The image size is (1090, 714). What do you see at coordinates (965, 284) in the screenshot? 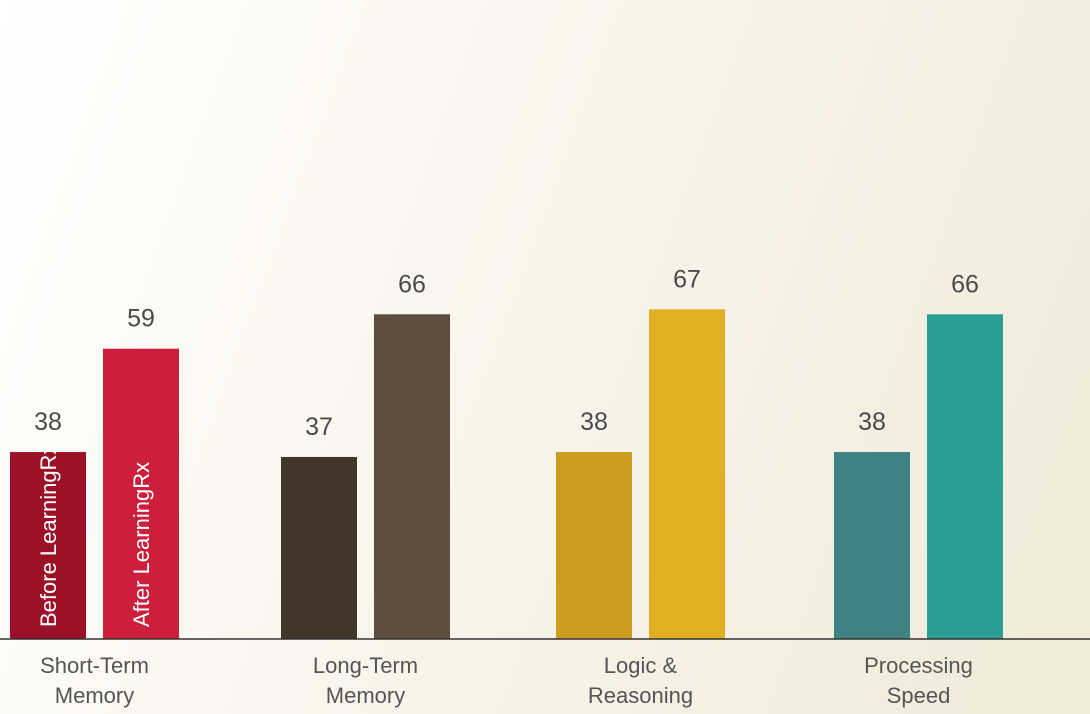
I see `value-label-after-3: 66` at bounding box center [965, 284].